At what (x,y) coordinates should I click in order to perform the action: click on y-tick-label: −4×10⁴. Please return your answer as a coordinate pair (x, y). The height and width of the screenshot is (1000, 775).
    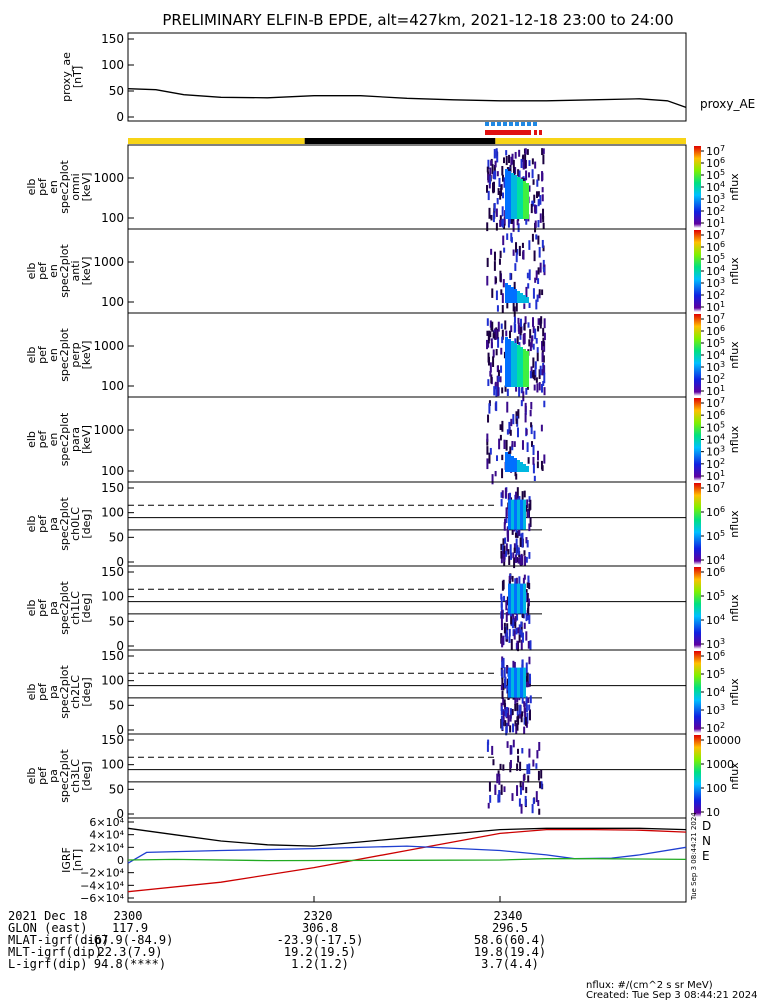
    Looking at the image, I should click on (102, 885).